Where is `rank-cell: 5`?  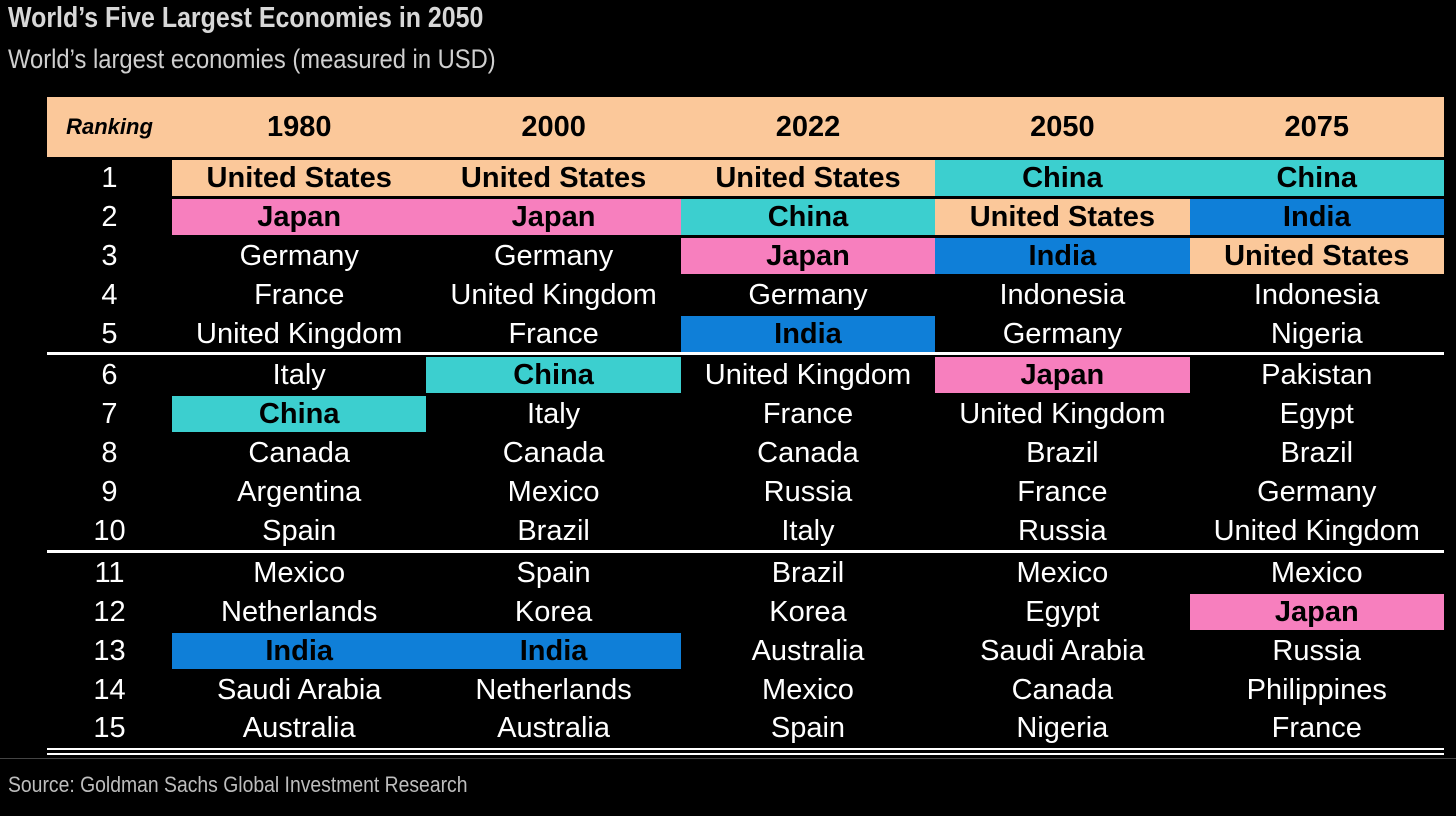 rank-cell: 5 is located at coordinates (109, 333).